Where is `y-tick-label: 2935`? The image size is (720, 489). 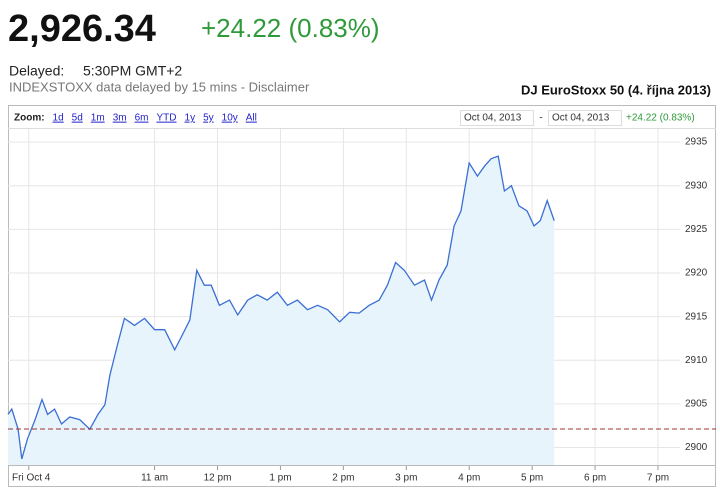
y-tick-label: 2935 is located at coordinates (696, 142).